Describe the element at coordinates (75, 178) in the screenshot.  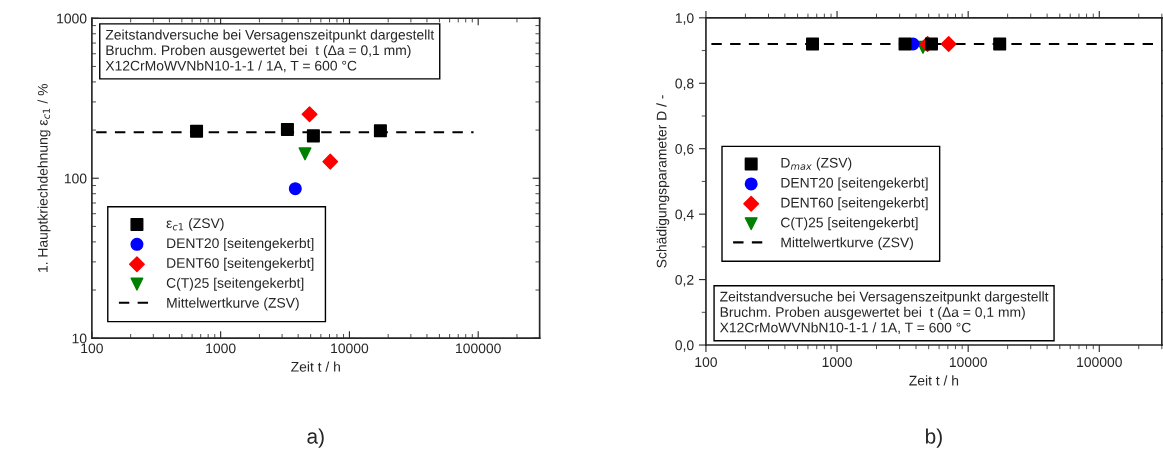
I see `y-tick-label: 100` at that location.